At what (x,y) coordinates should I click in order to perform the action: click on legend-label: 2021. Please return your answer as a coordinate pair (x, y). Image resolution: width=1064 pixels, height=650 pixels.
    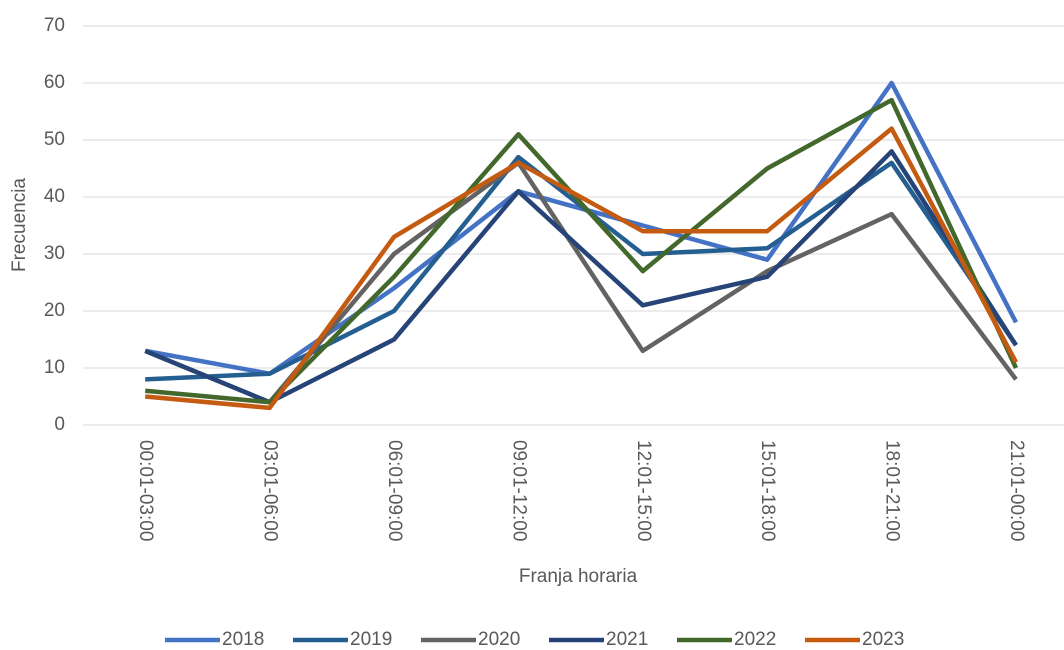
    Looking at the image, I should click on (627, 639).